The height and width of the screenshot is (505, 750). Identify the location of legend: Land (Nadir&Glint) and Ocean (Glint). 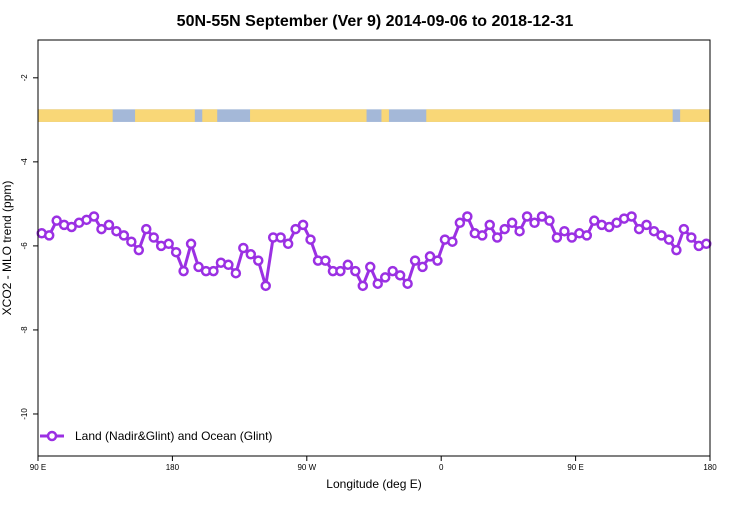
(156, 436).